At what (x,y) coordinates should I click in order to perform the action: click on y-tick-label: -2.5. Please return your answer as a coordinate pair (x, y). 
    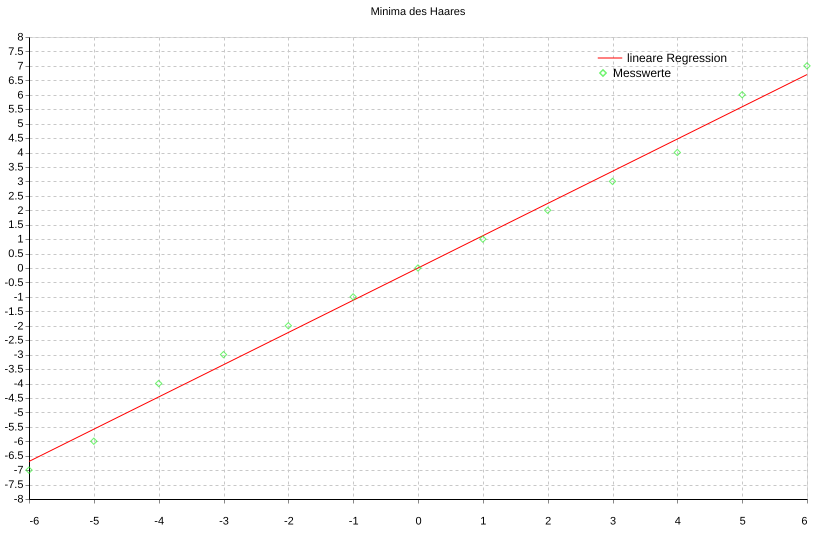
    Looking at the image, I should click on (14, 340).